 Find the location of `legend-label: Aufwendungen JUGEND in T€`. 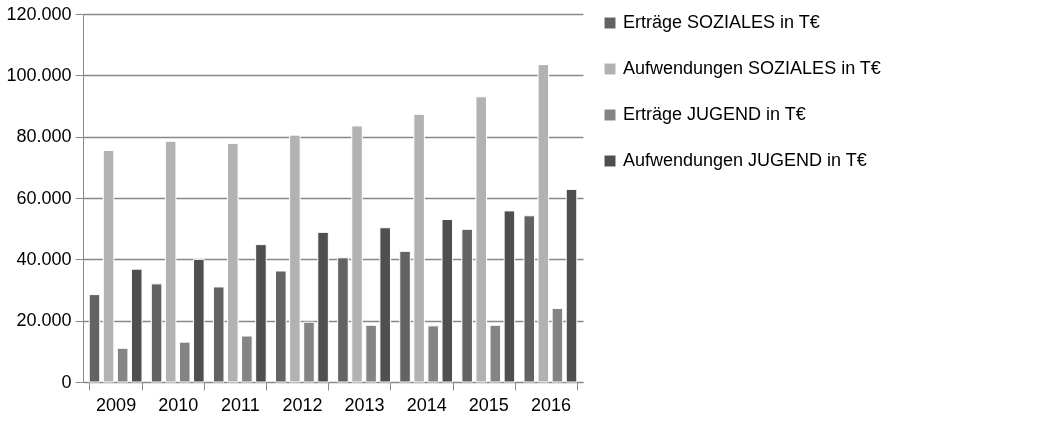

legend-label: Aufwendungen JUGEND in T€ is located at coordinates (745, 160).